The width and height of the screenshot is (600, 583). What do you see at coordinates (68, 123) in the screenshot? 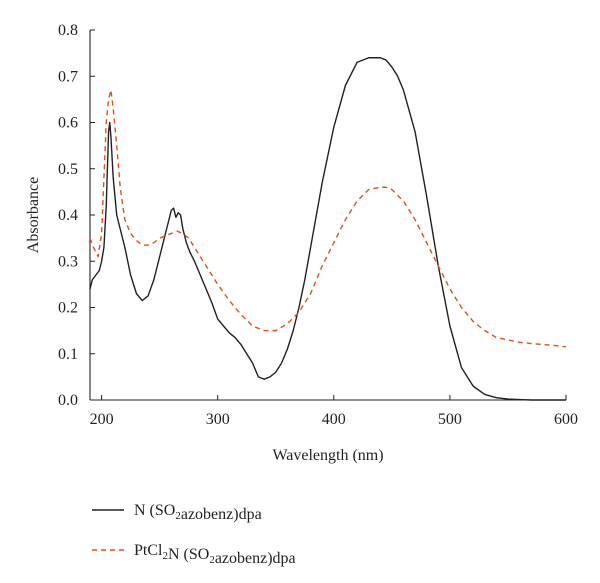
I see `y-tick-label: 0.6` at bounding box center [68, 123].